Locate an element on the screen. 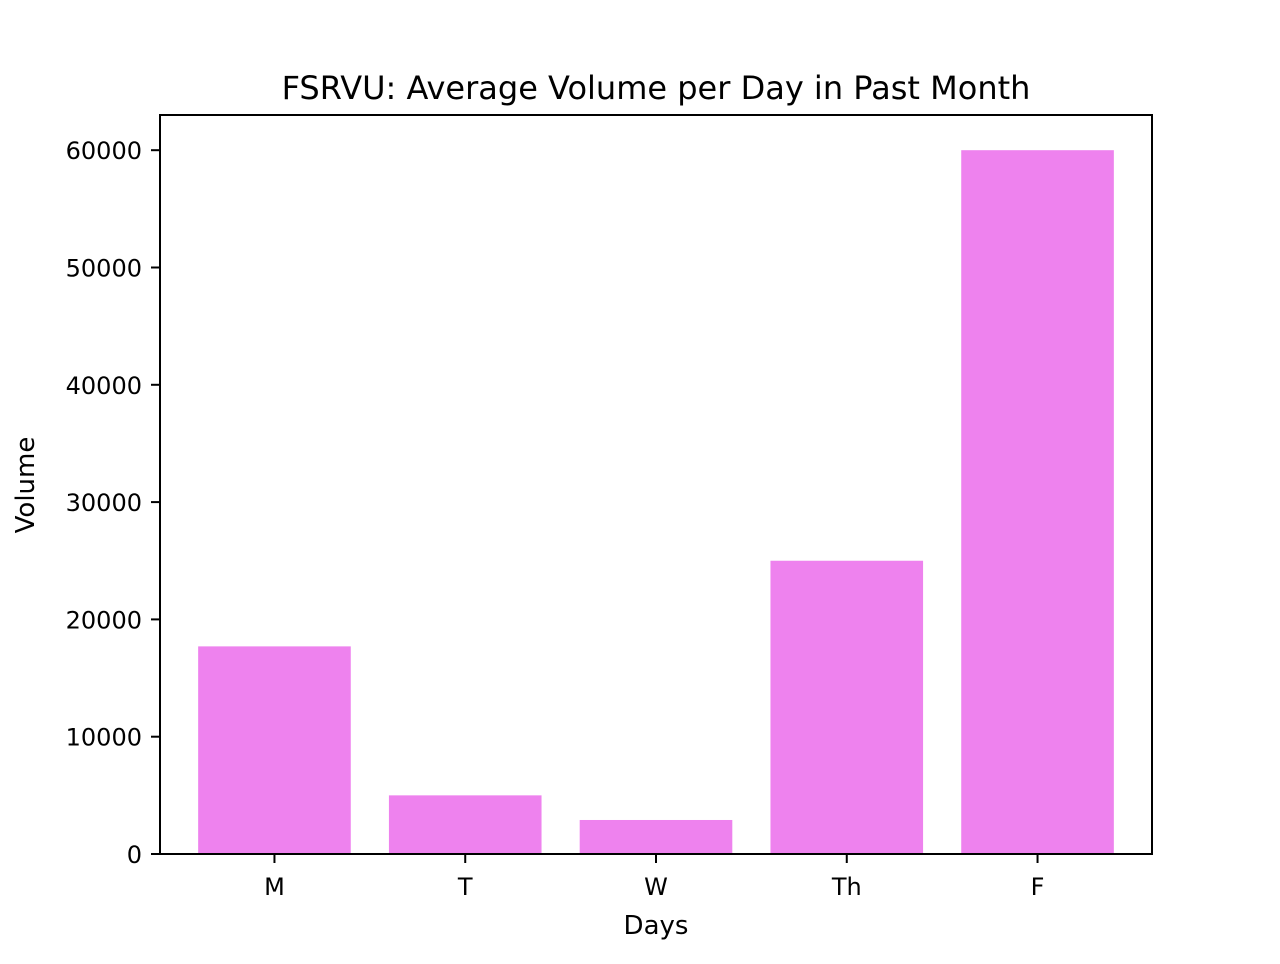  x-axis-label: Days is located at coordinates (656, 926).